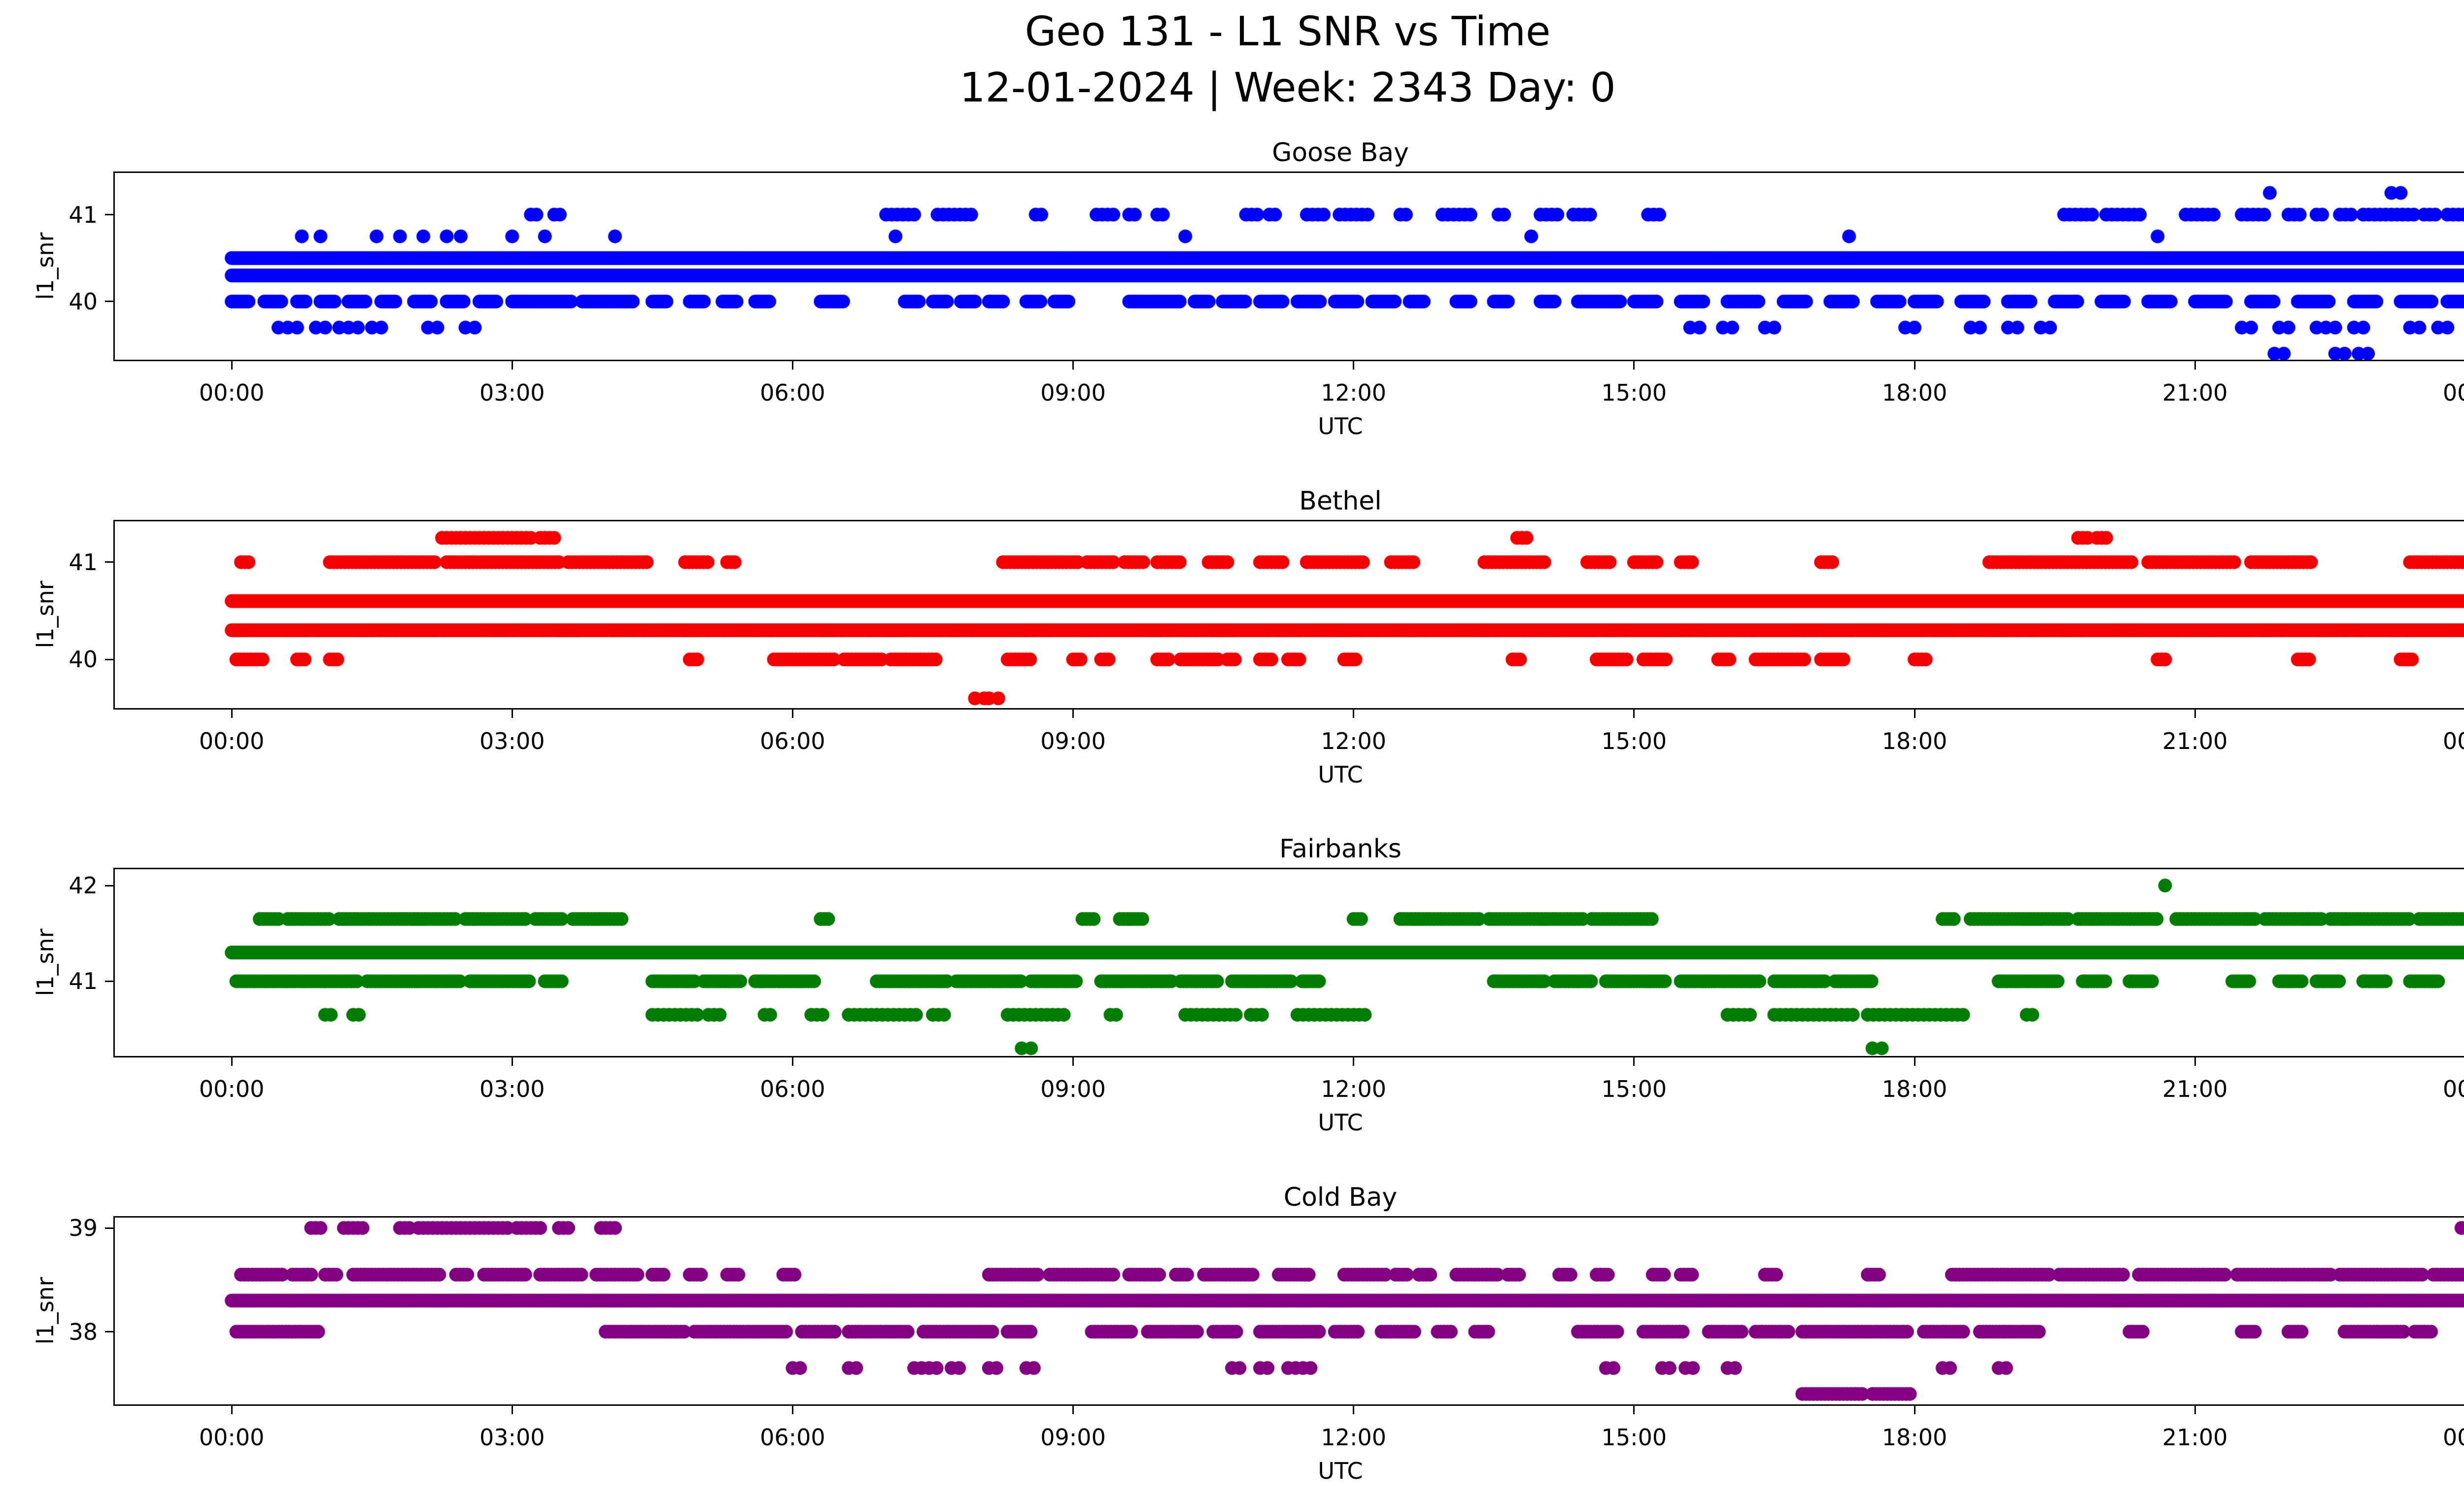  I want to click on subplot-title: Goose Bay, so click(1340, 153).